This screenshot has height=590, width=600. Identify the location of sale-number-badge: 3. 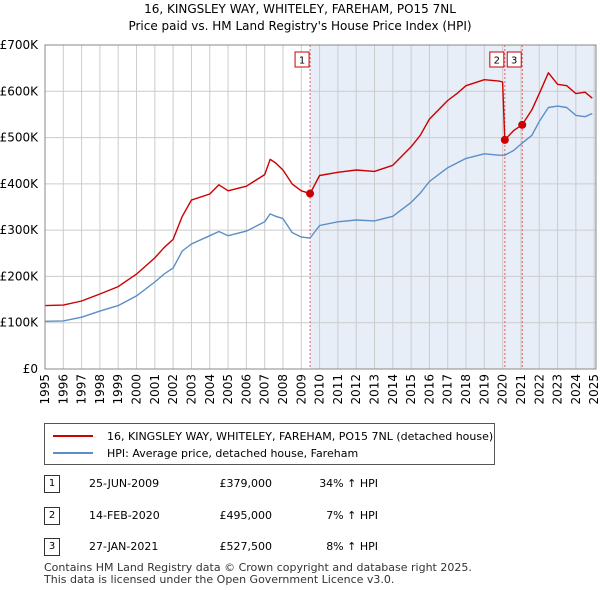
(52, 547).